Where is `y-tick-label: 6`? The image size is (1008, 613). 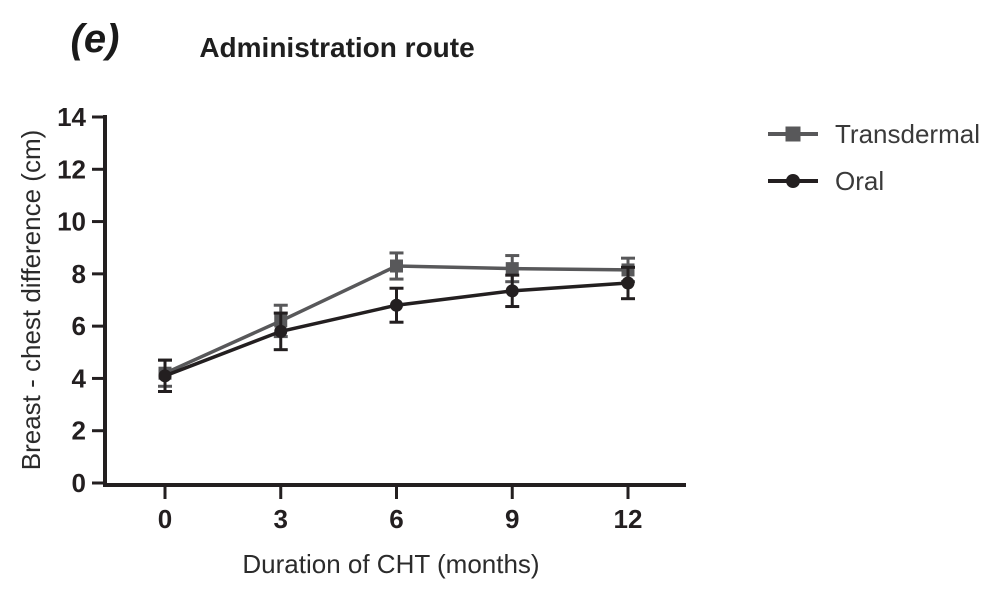
y-tick-label: 6 is located at coordinates (79, 326).